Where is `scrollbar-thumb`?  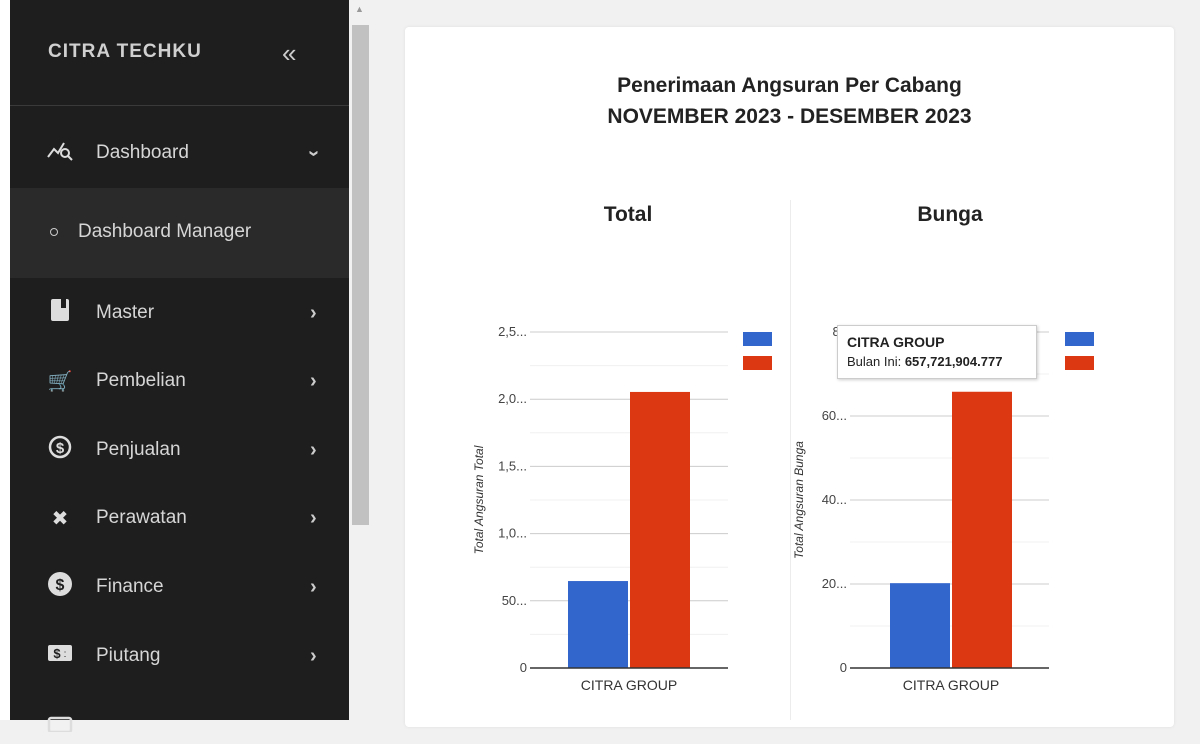 scrollbar-thumb is located at coordinates (360, 275).